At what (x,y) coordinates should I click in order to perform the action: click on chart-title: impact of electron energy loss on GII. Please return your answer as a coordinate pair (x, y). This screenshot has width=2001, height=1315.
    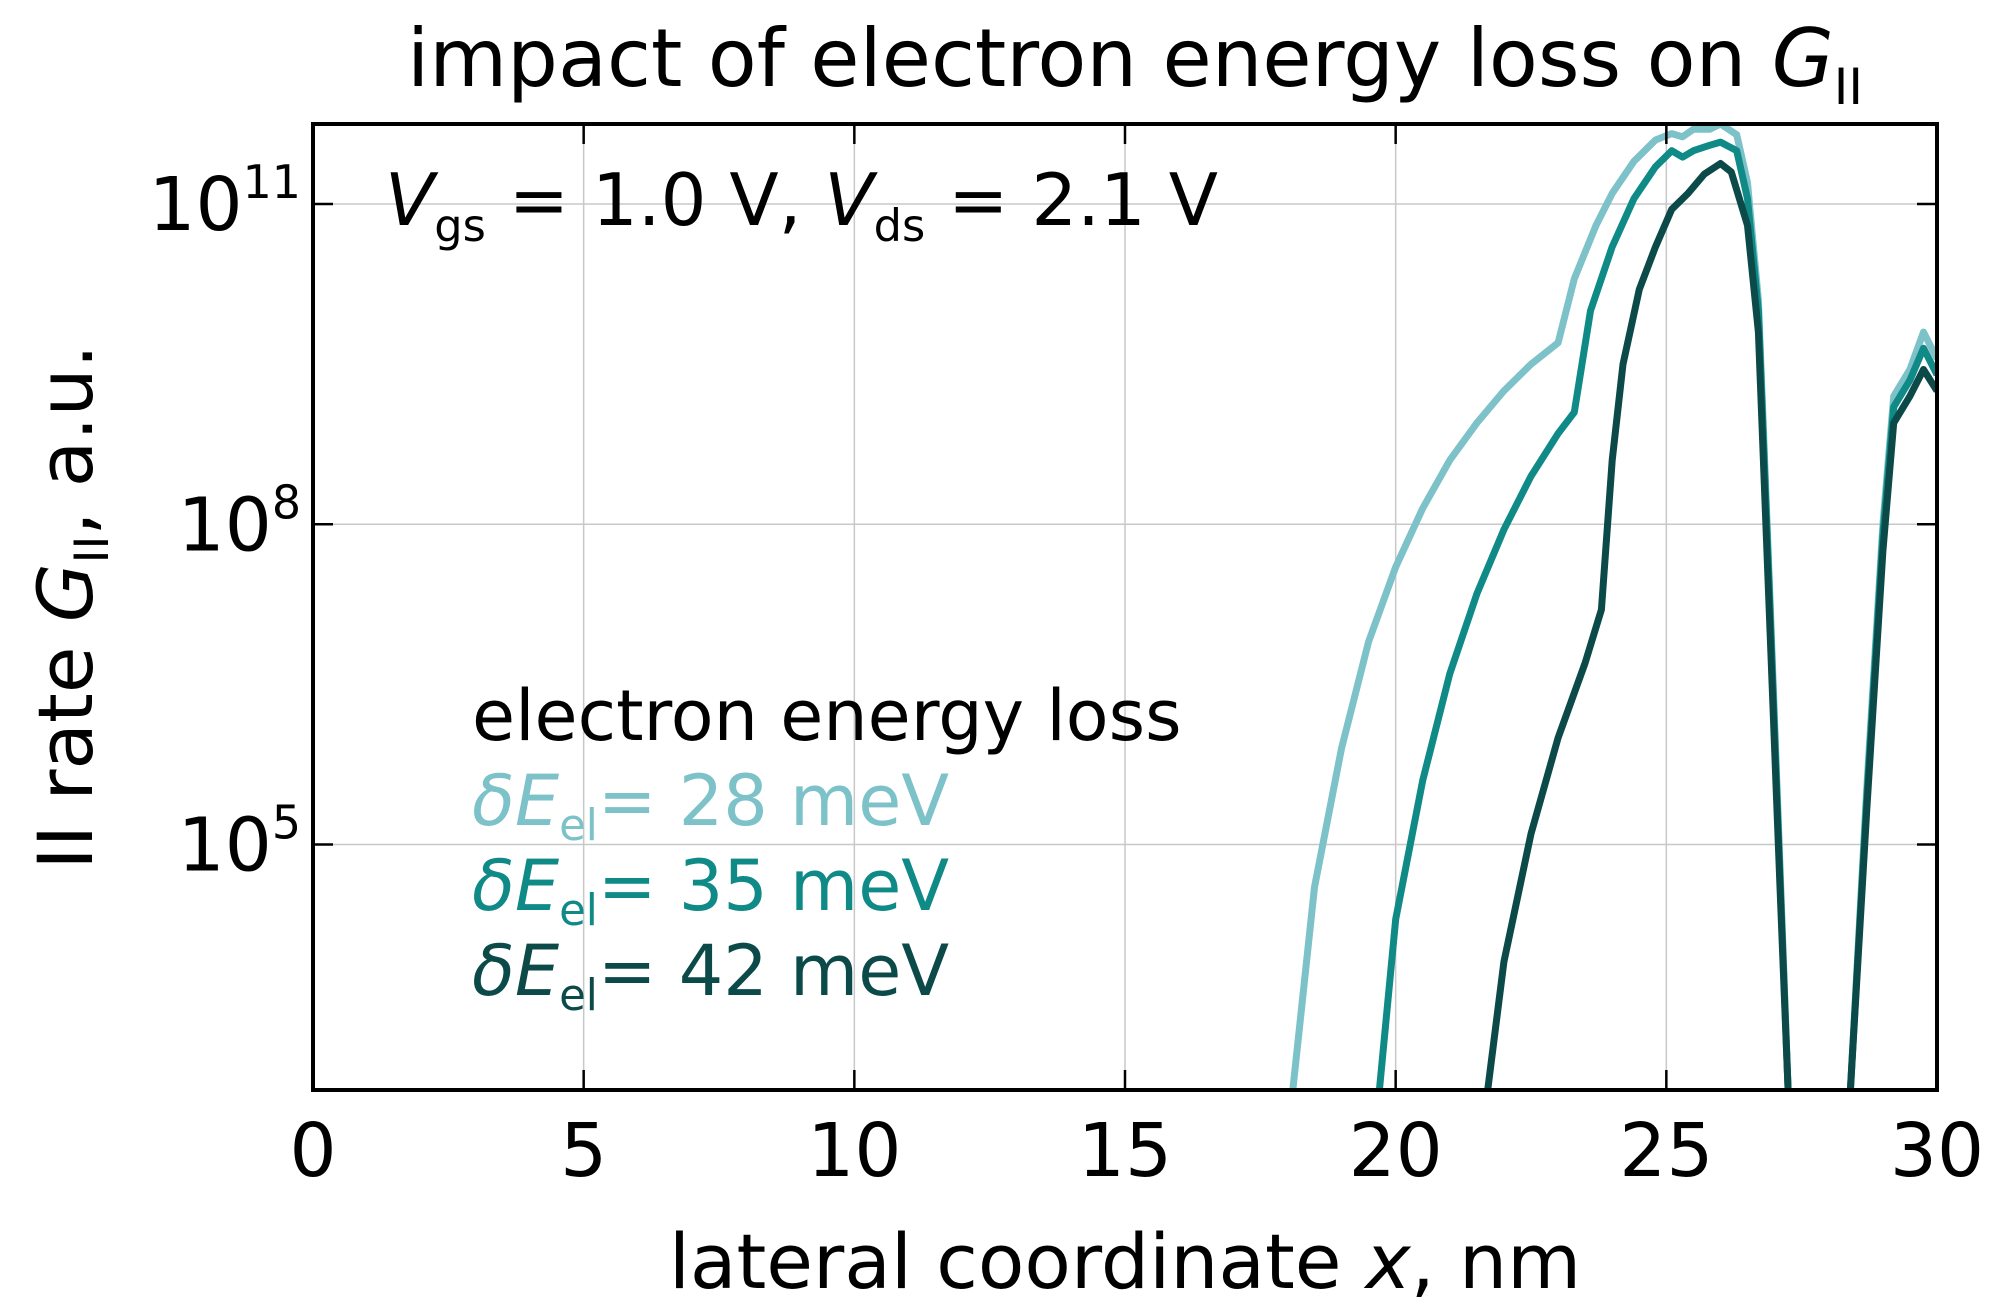
    Looking at the image, I should click on (1135, 64).